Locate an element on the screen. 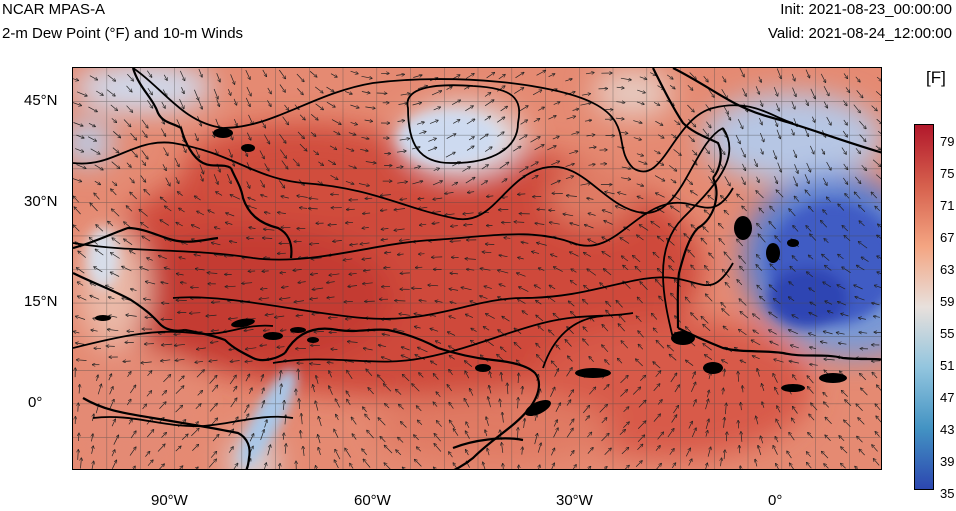  lon-label-90w: 90°W is located at coordinates (169, 500).